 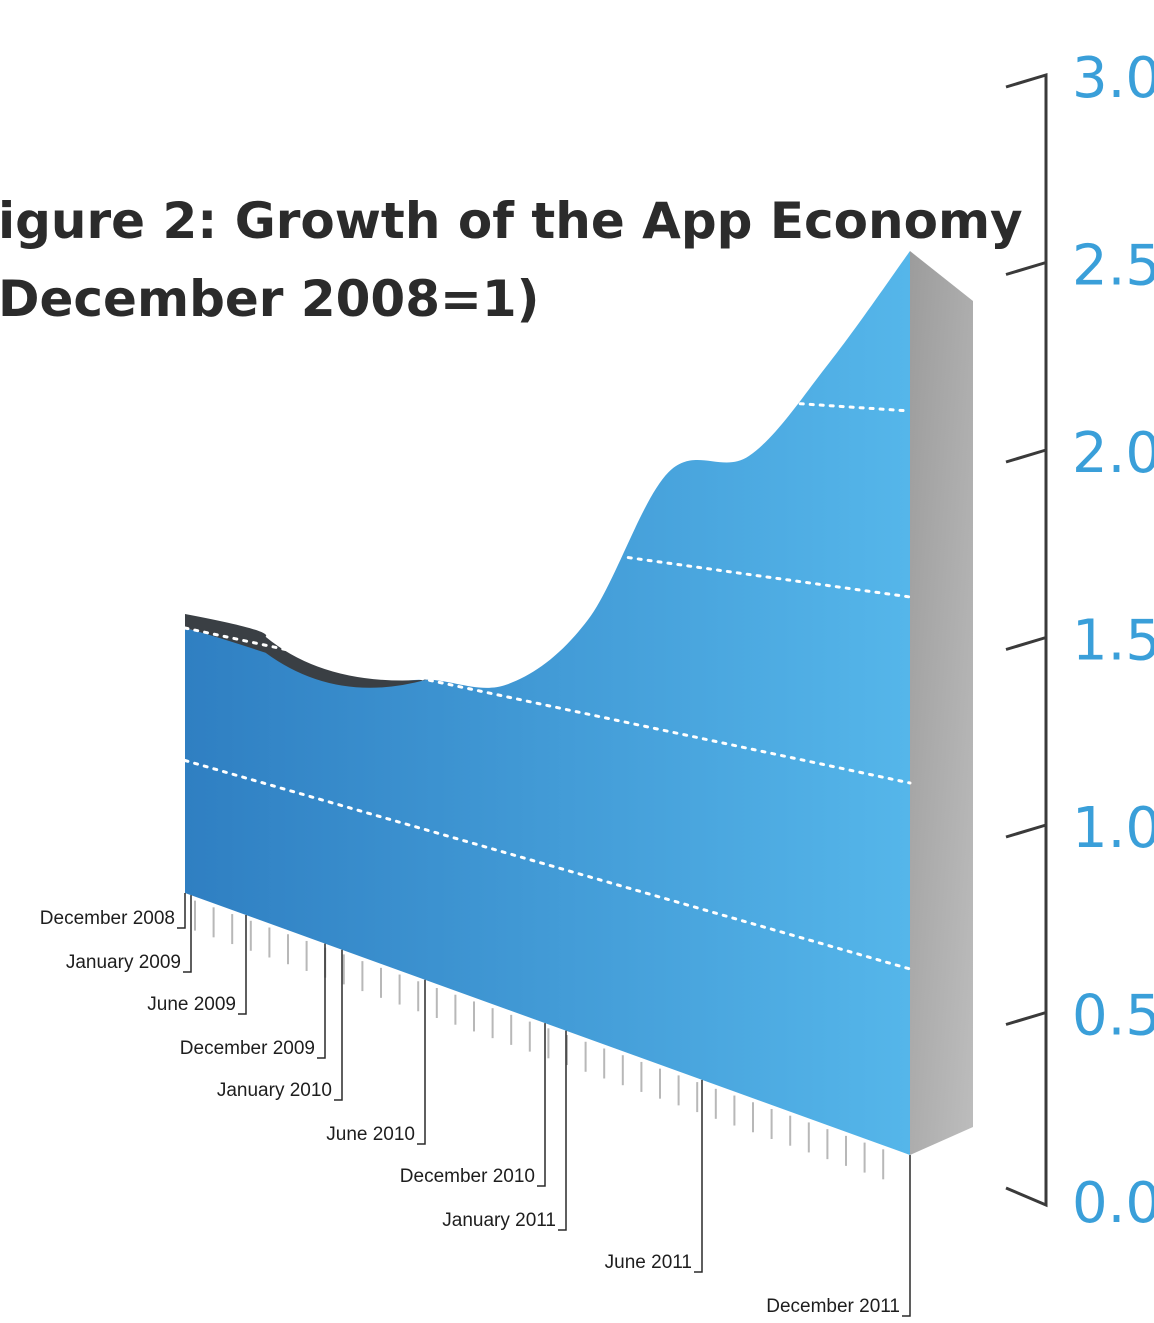 What do you see at coordinates (648, 1262) in the screenshot?
I see `x-tick-label-8: June 2011` at bounding box center [648, 1262].